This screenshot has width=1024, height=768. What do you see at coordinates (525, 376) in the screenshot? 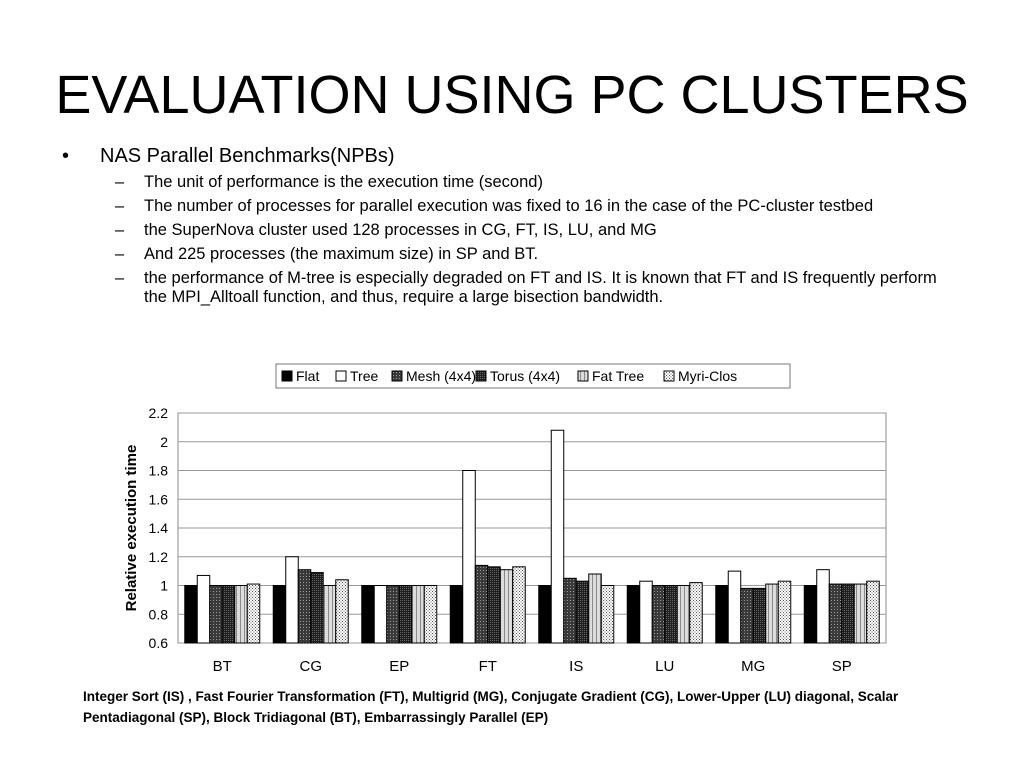
I see `legend-label: Torus (4x4)` at bounding box center [525, 376].